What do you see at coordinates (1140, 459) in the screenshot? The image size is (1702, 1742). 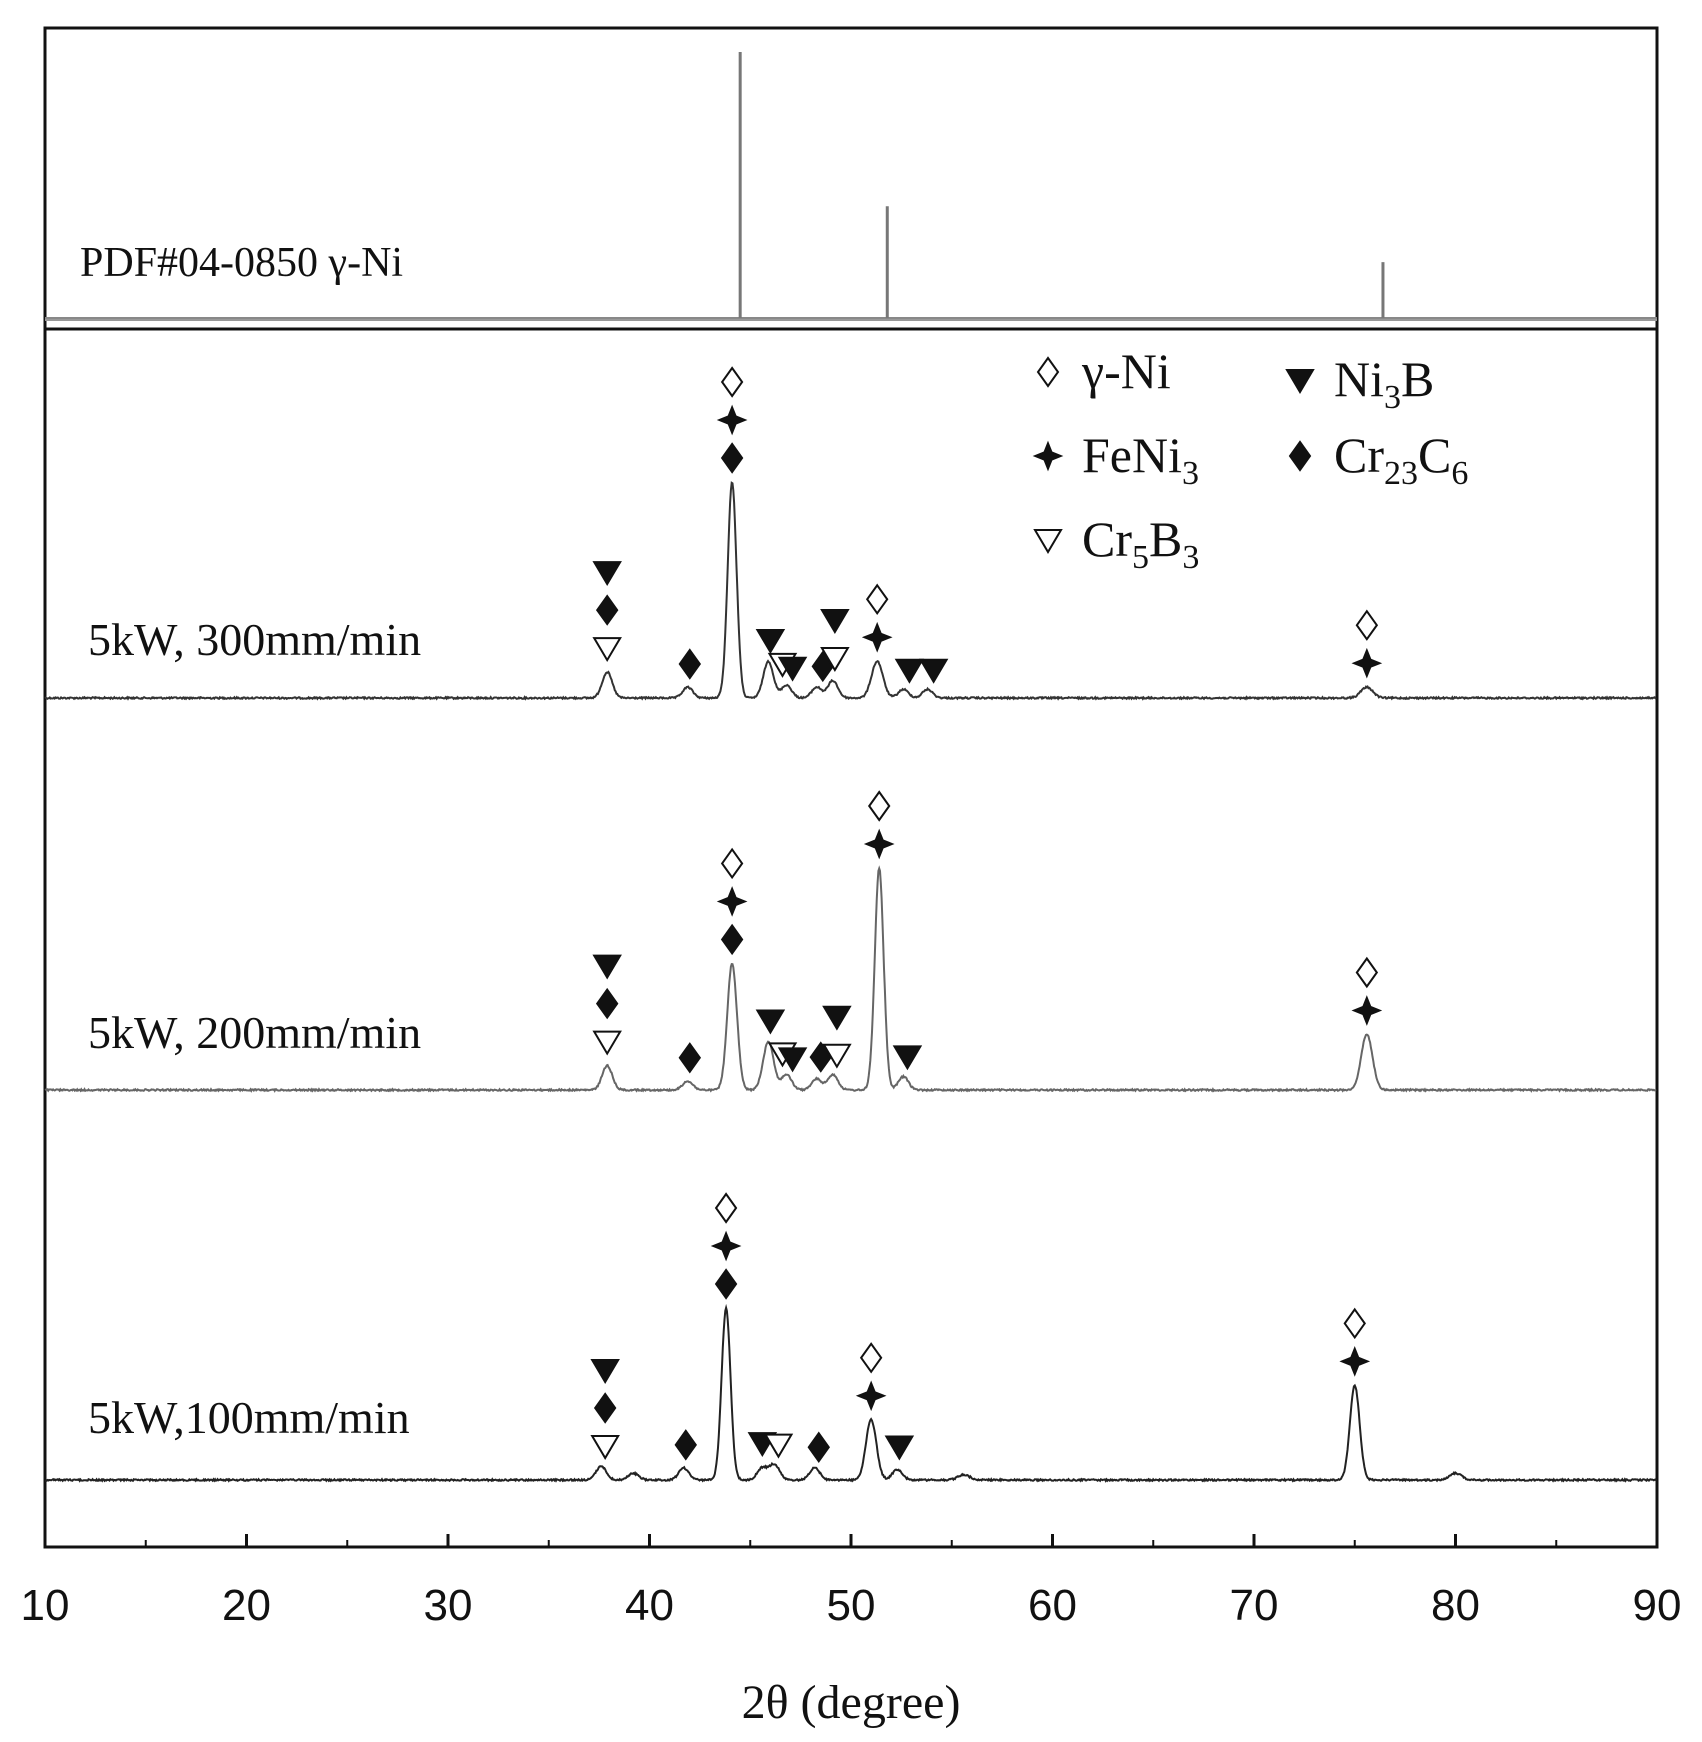 I see `legend-label-2: FeNi3` at bounding box center [1140, 459].